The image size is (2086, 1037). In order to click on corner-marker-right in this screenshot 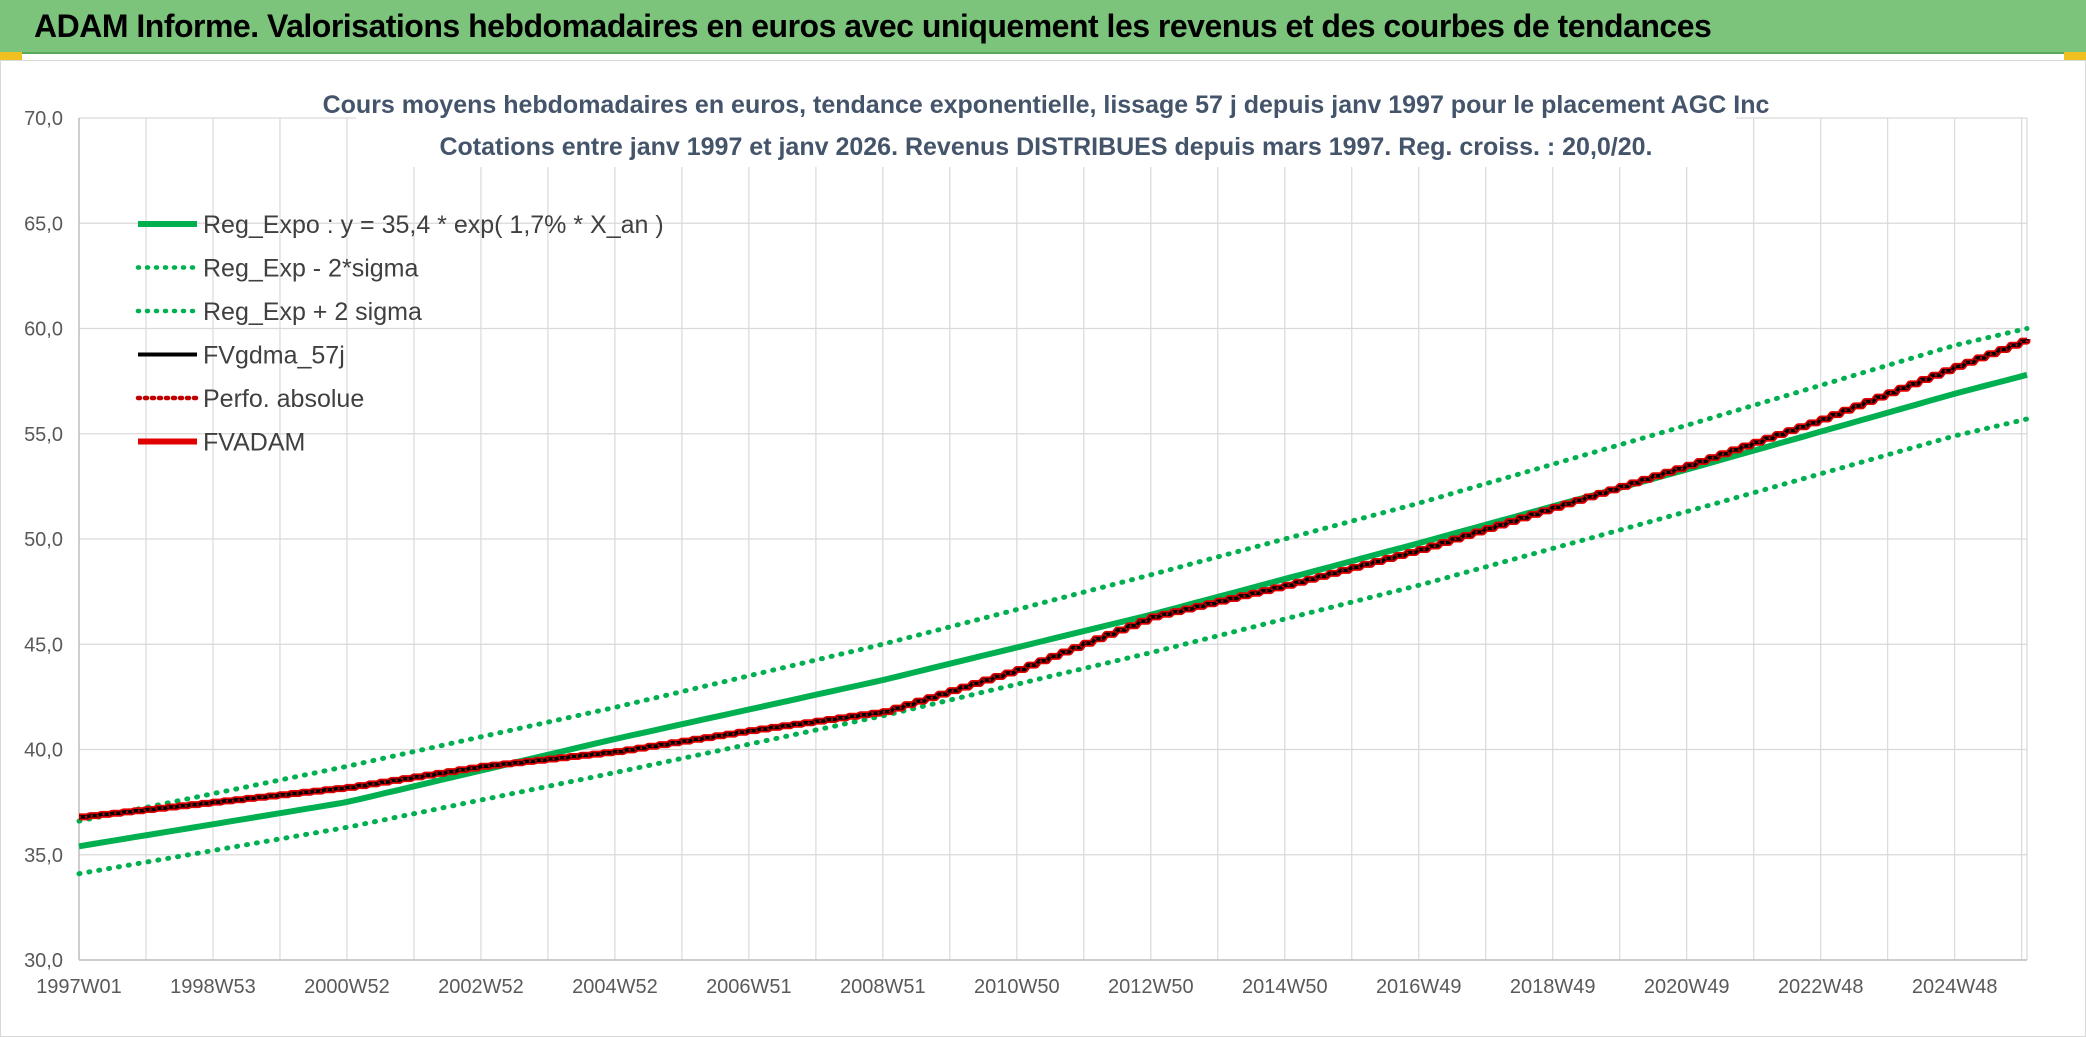, I will do `click(2075, 56)`.